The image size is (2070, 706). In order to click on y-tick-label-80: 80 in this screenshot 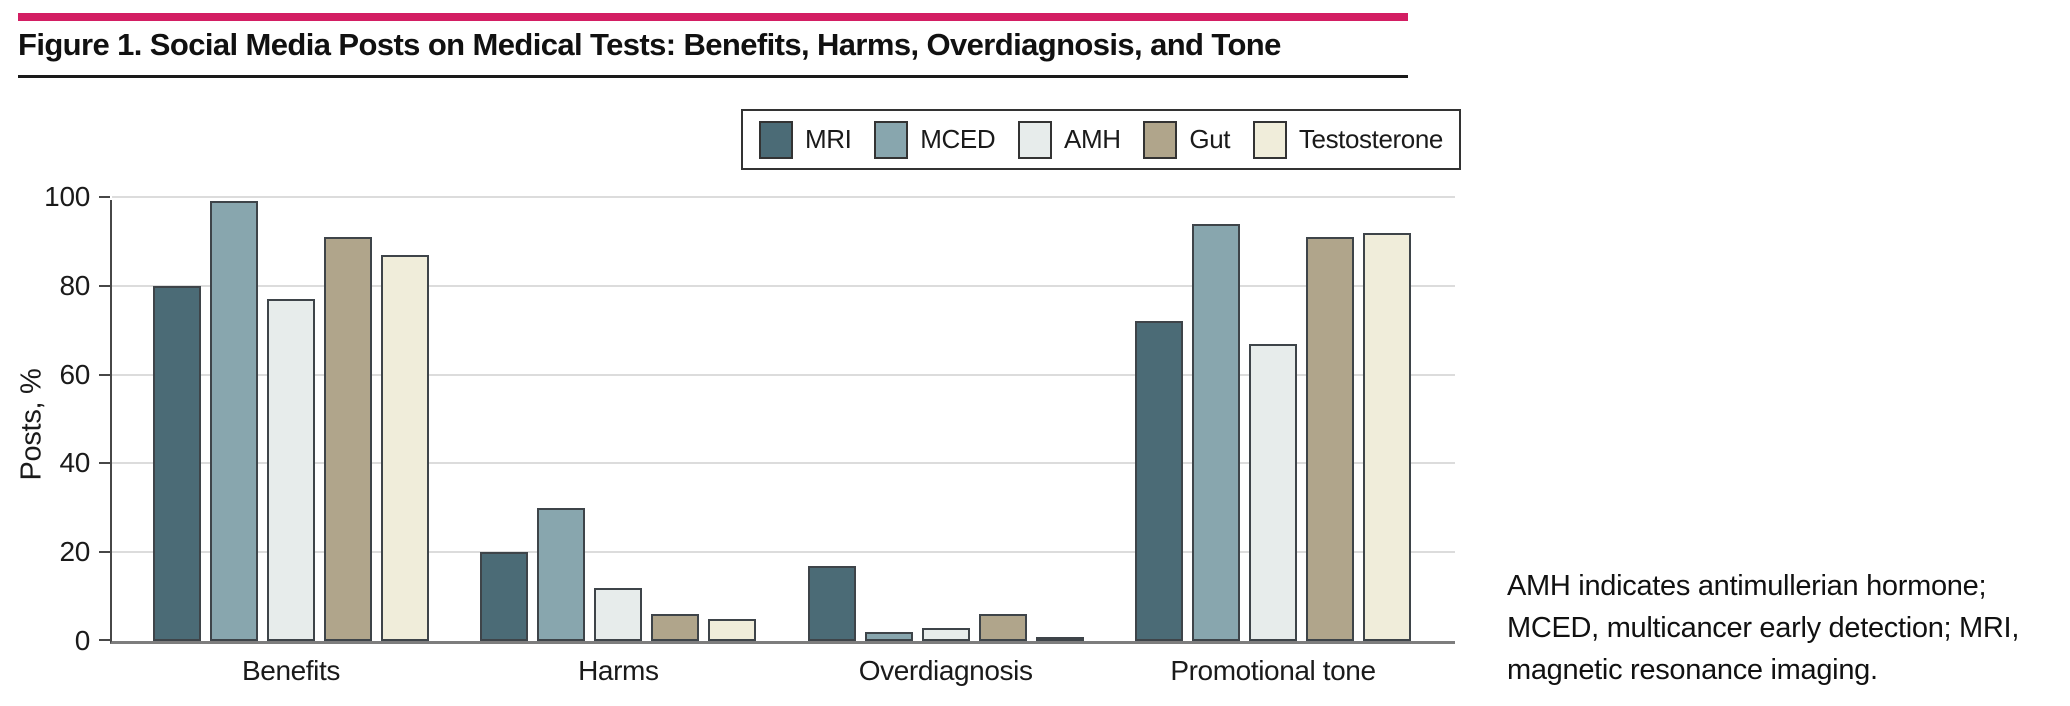, I will do `click(74, 285)`.